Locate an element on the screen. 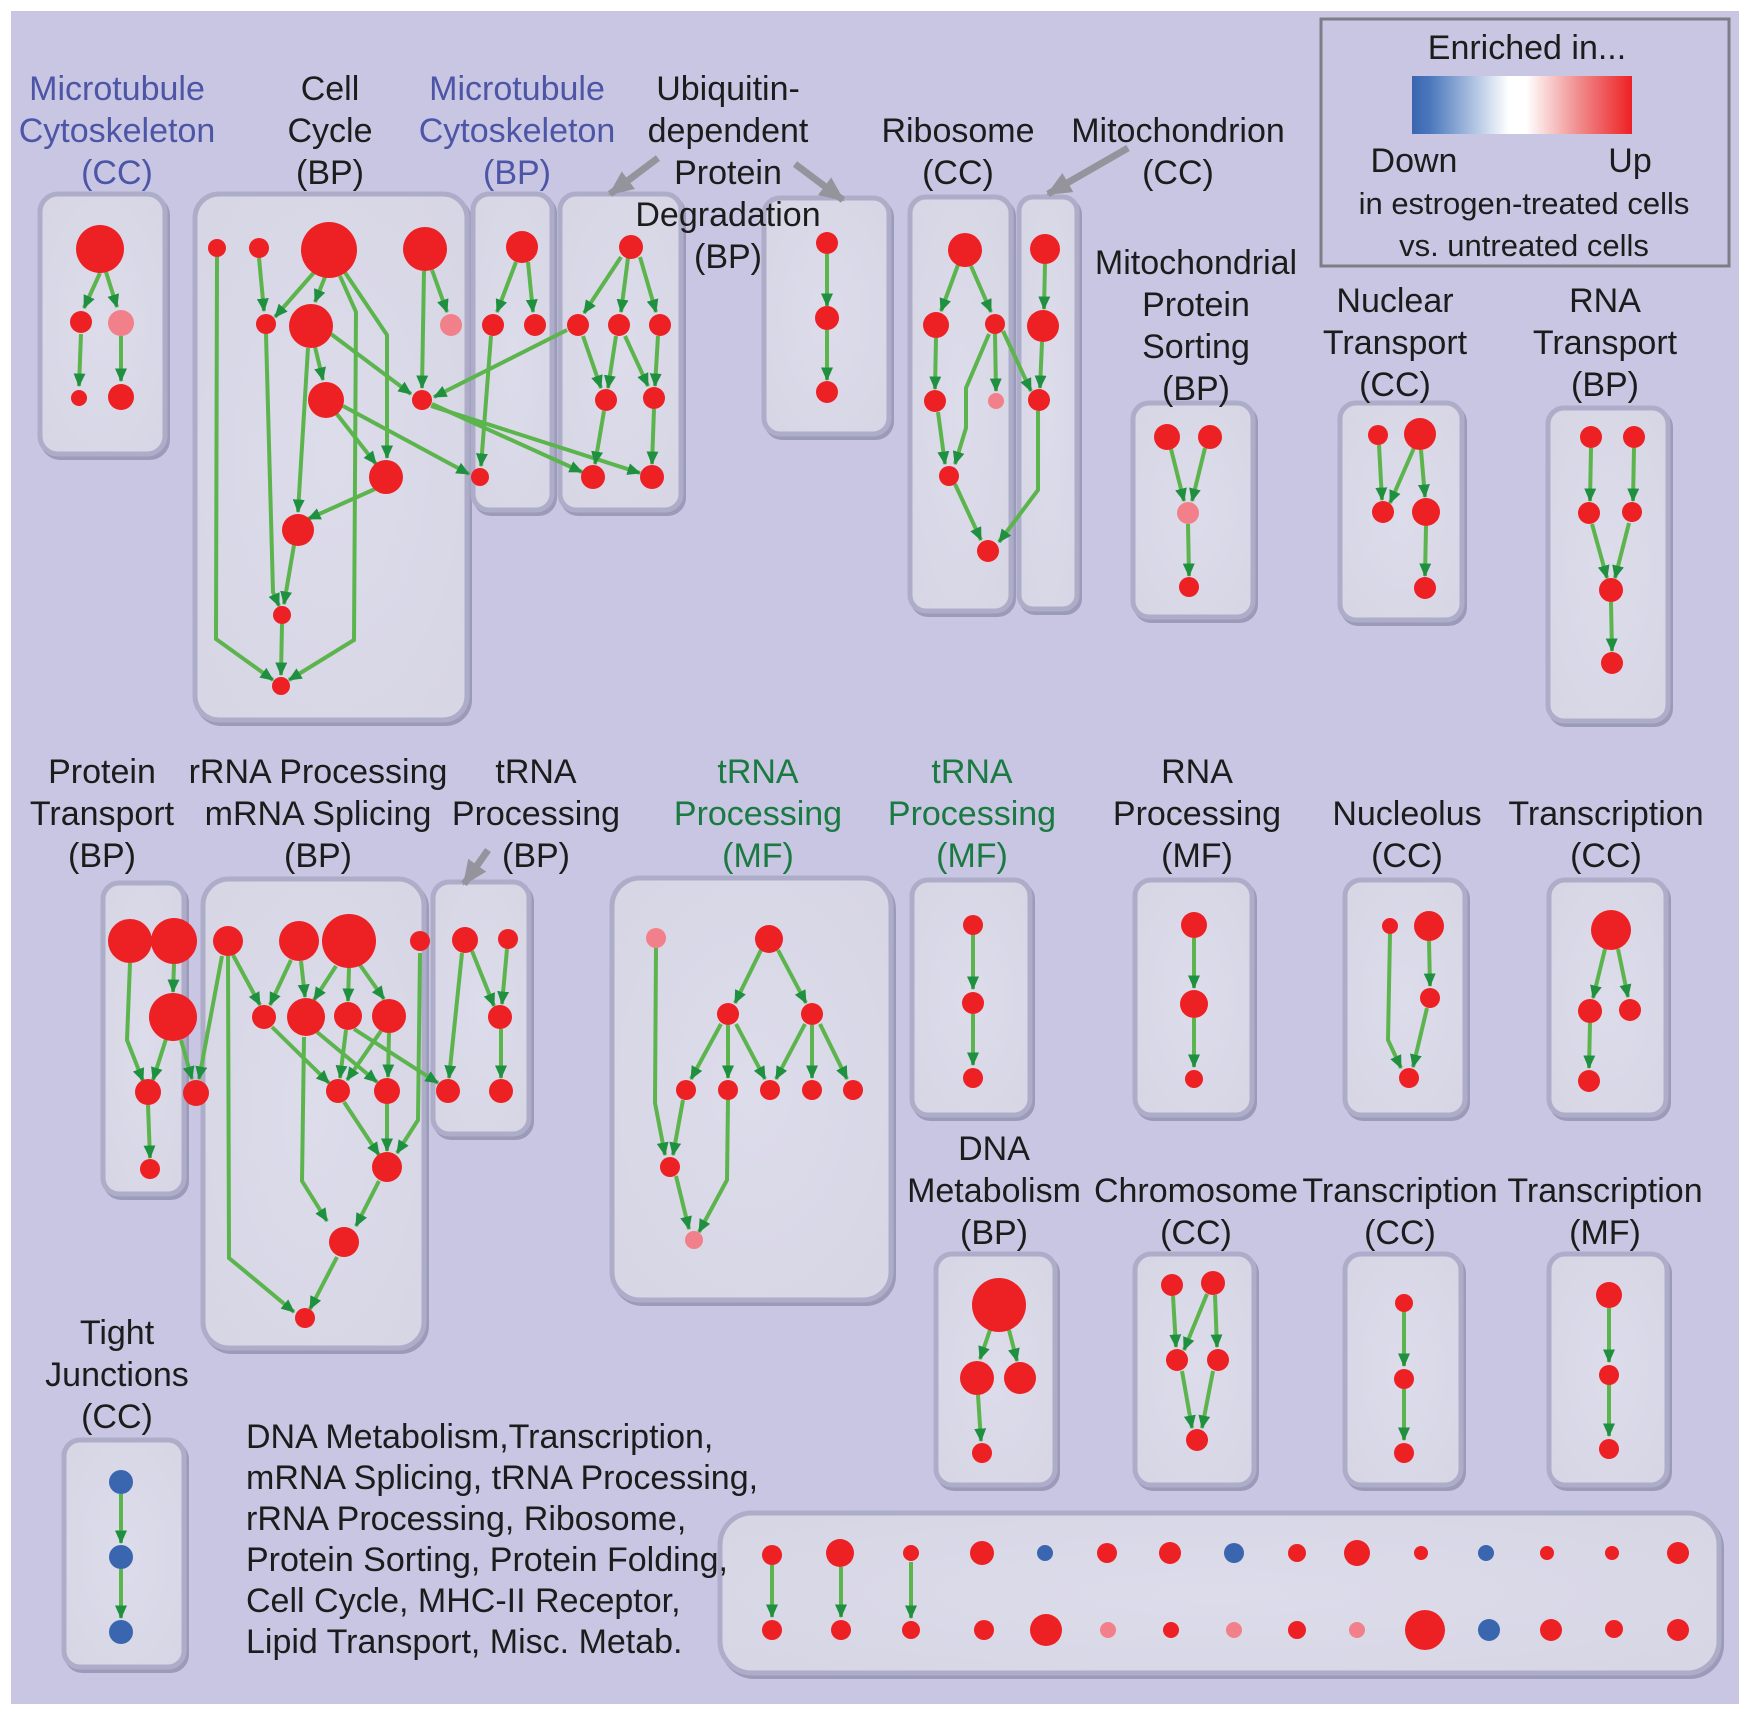 The width and height of the screenshot is (1750, 1715). svg-text:mRNA Splicing, tRNA Processing: mRNA Splicing, tRNA Processing, is located at coordinates (502, 1478).